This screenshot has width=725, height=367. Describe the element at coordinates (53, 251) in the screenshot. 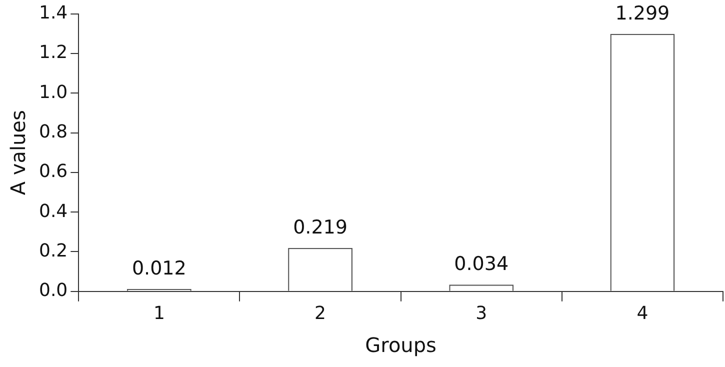

I see `y-tick-label: 0.2` at that location.